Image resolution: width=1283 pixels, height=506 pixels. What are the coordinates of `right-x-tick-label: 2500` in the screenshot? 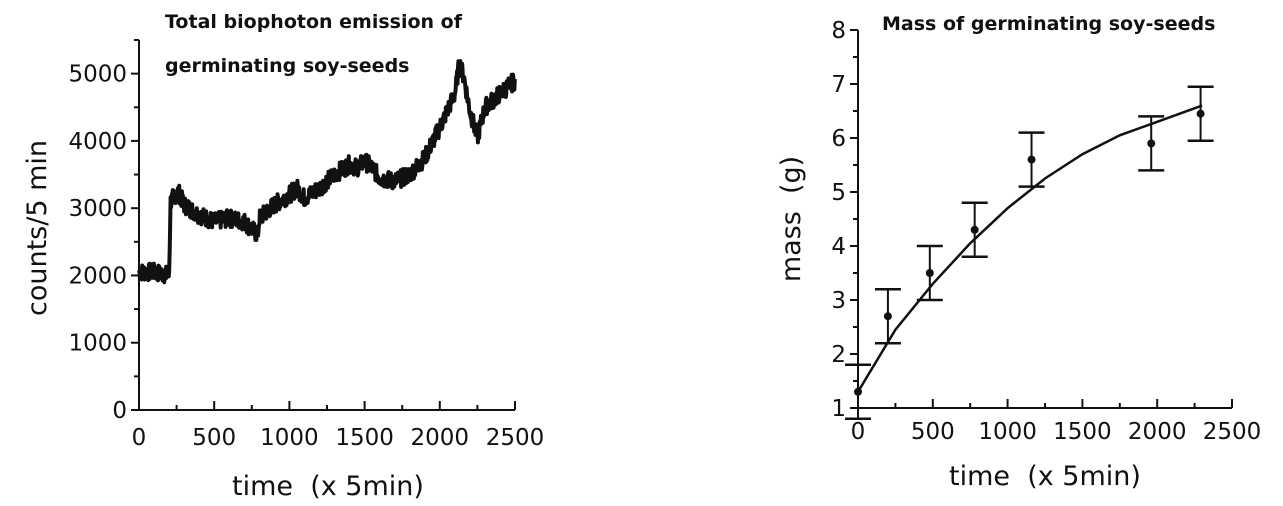 It's located at (1232, 432).